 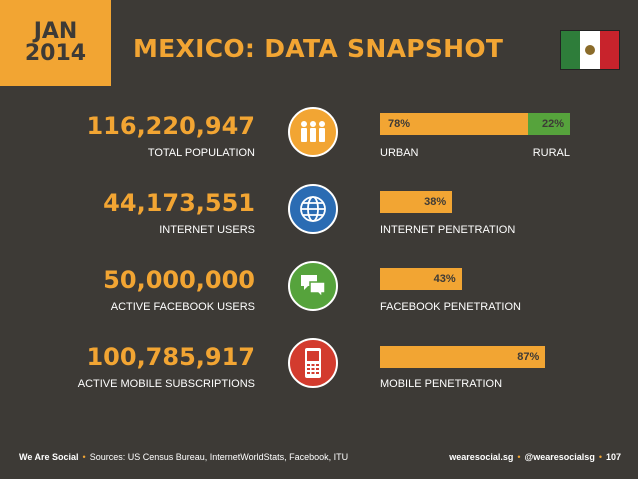 I want to click on bar-pct-facebook: 43%, so click(x=444, y=279).